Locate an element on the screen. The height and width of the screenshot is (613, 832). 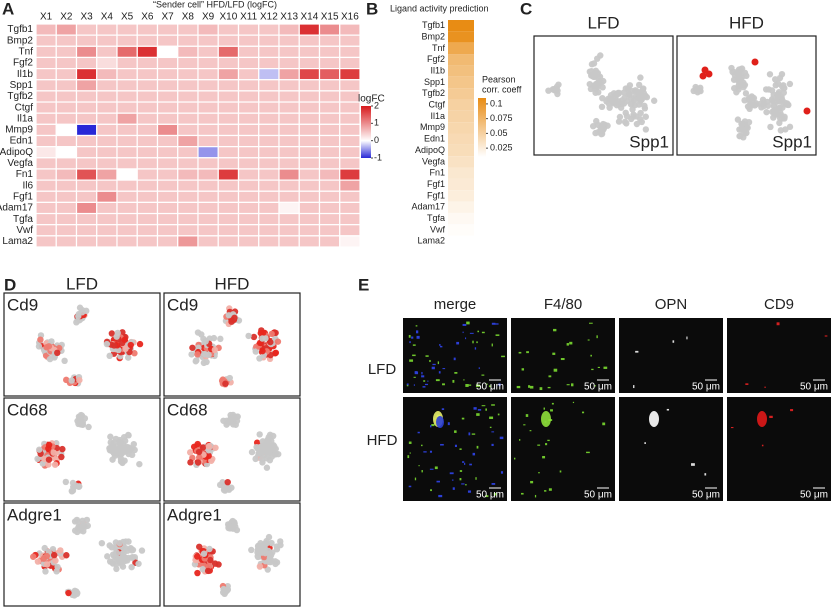
row-label: Ctgf is located at coordinates (24, 107).